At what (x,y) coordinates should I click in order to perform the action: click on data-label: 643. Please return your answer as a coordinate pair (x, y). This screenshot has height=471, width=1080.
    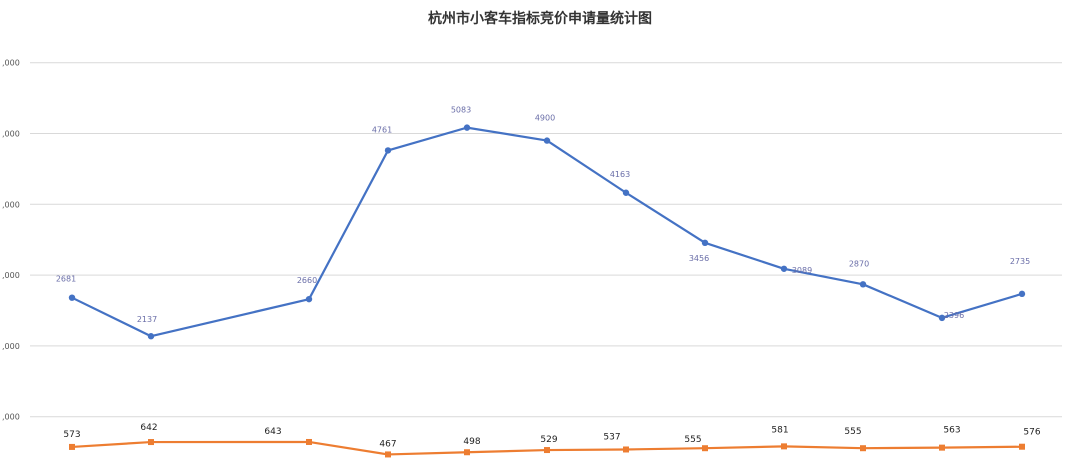
    Looking at the image, I should click on (272, 432).